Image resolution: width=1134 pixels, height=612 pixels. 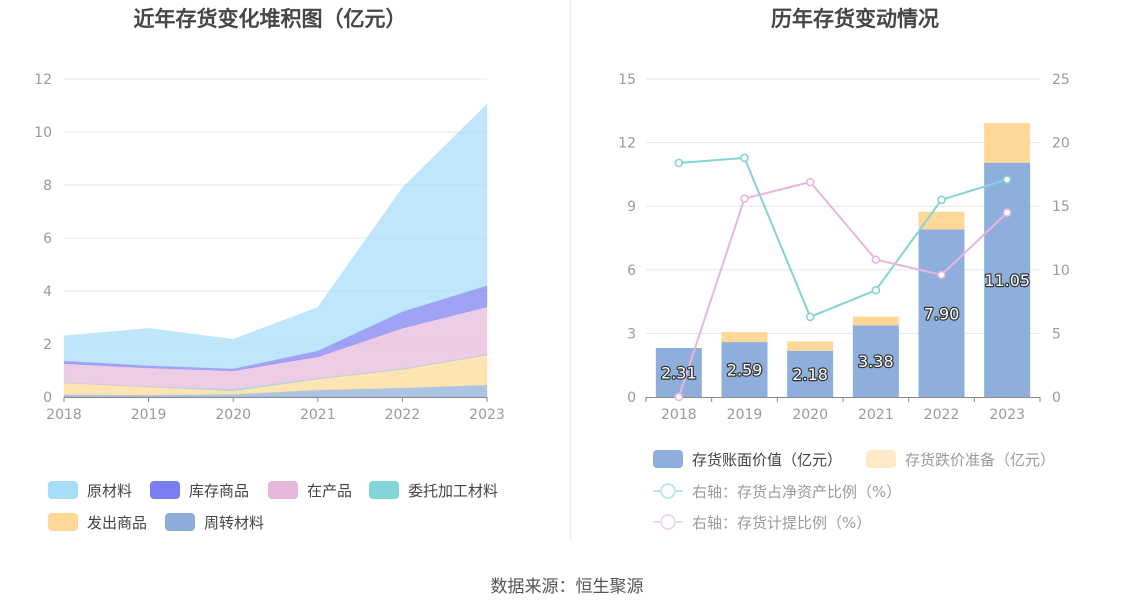 What do you see at coordinates (43, 133) in the screenshot?
I see `y-tick-label: 10` at bounding box center [43, 133].